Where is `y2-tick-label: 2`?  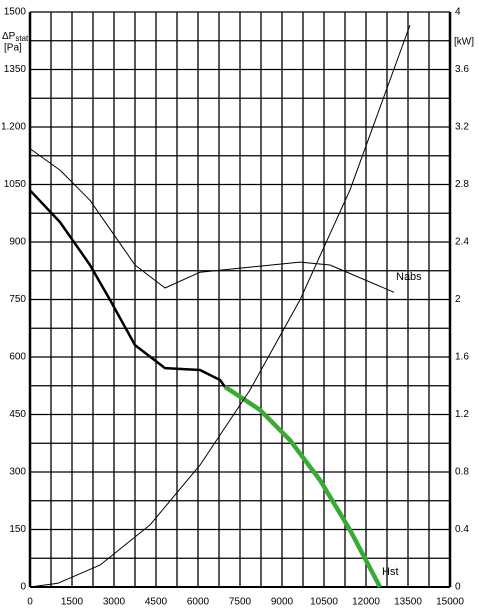
y2-tick-label: 2 is located at coordinates (458, 299).